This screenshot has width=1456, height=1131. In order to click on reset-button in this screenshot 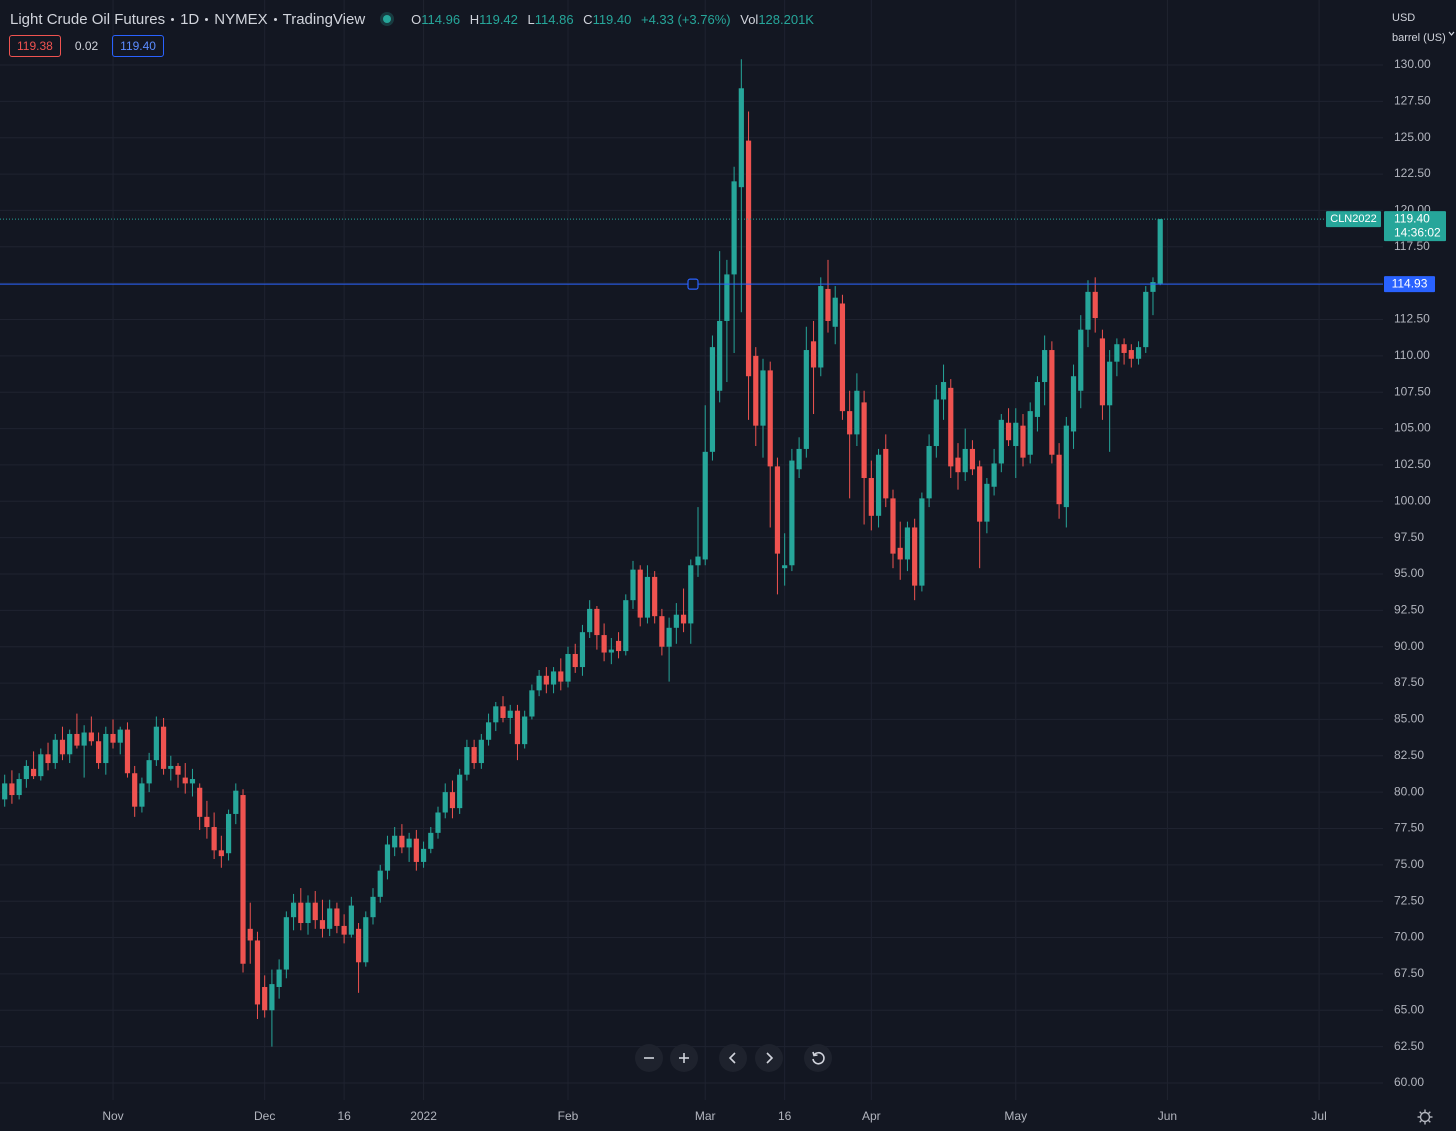, I will do `click(818, 1058)`.